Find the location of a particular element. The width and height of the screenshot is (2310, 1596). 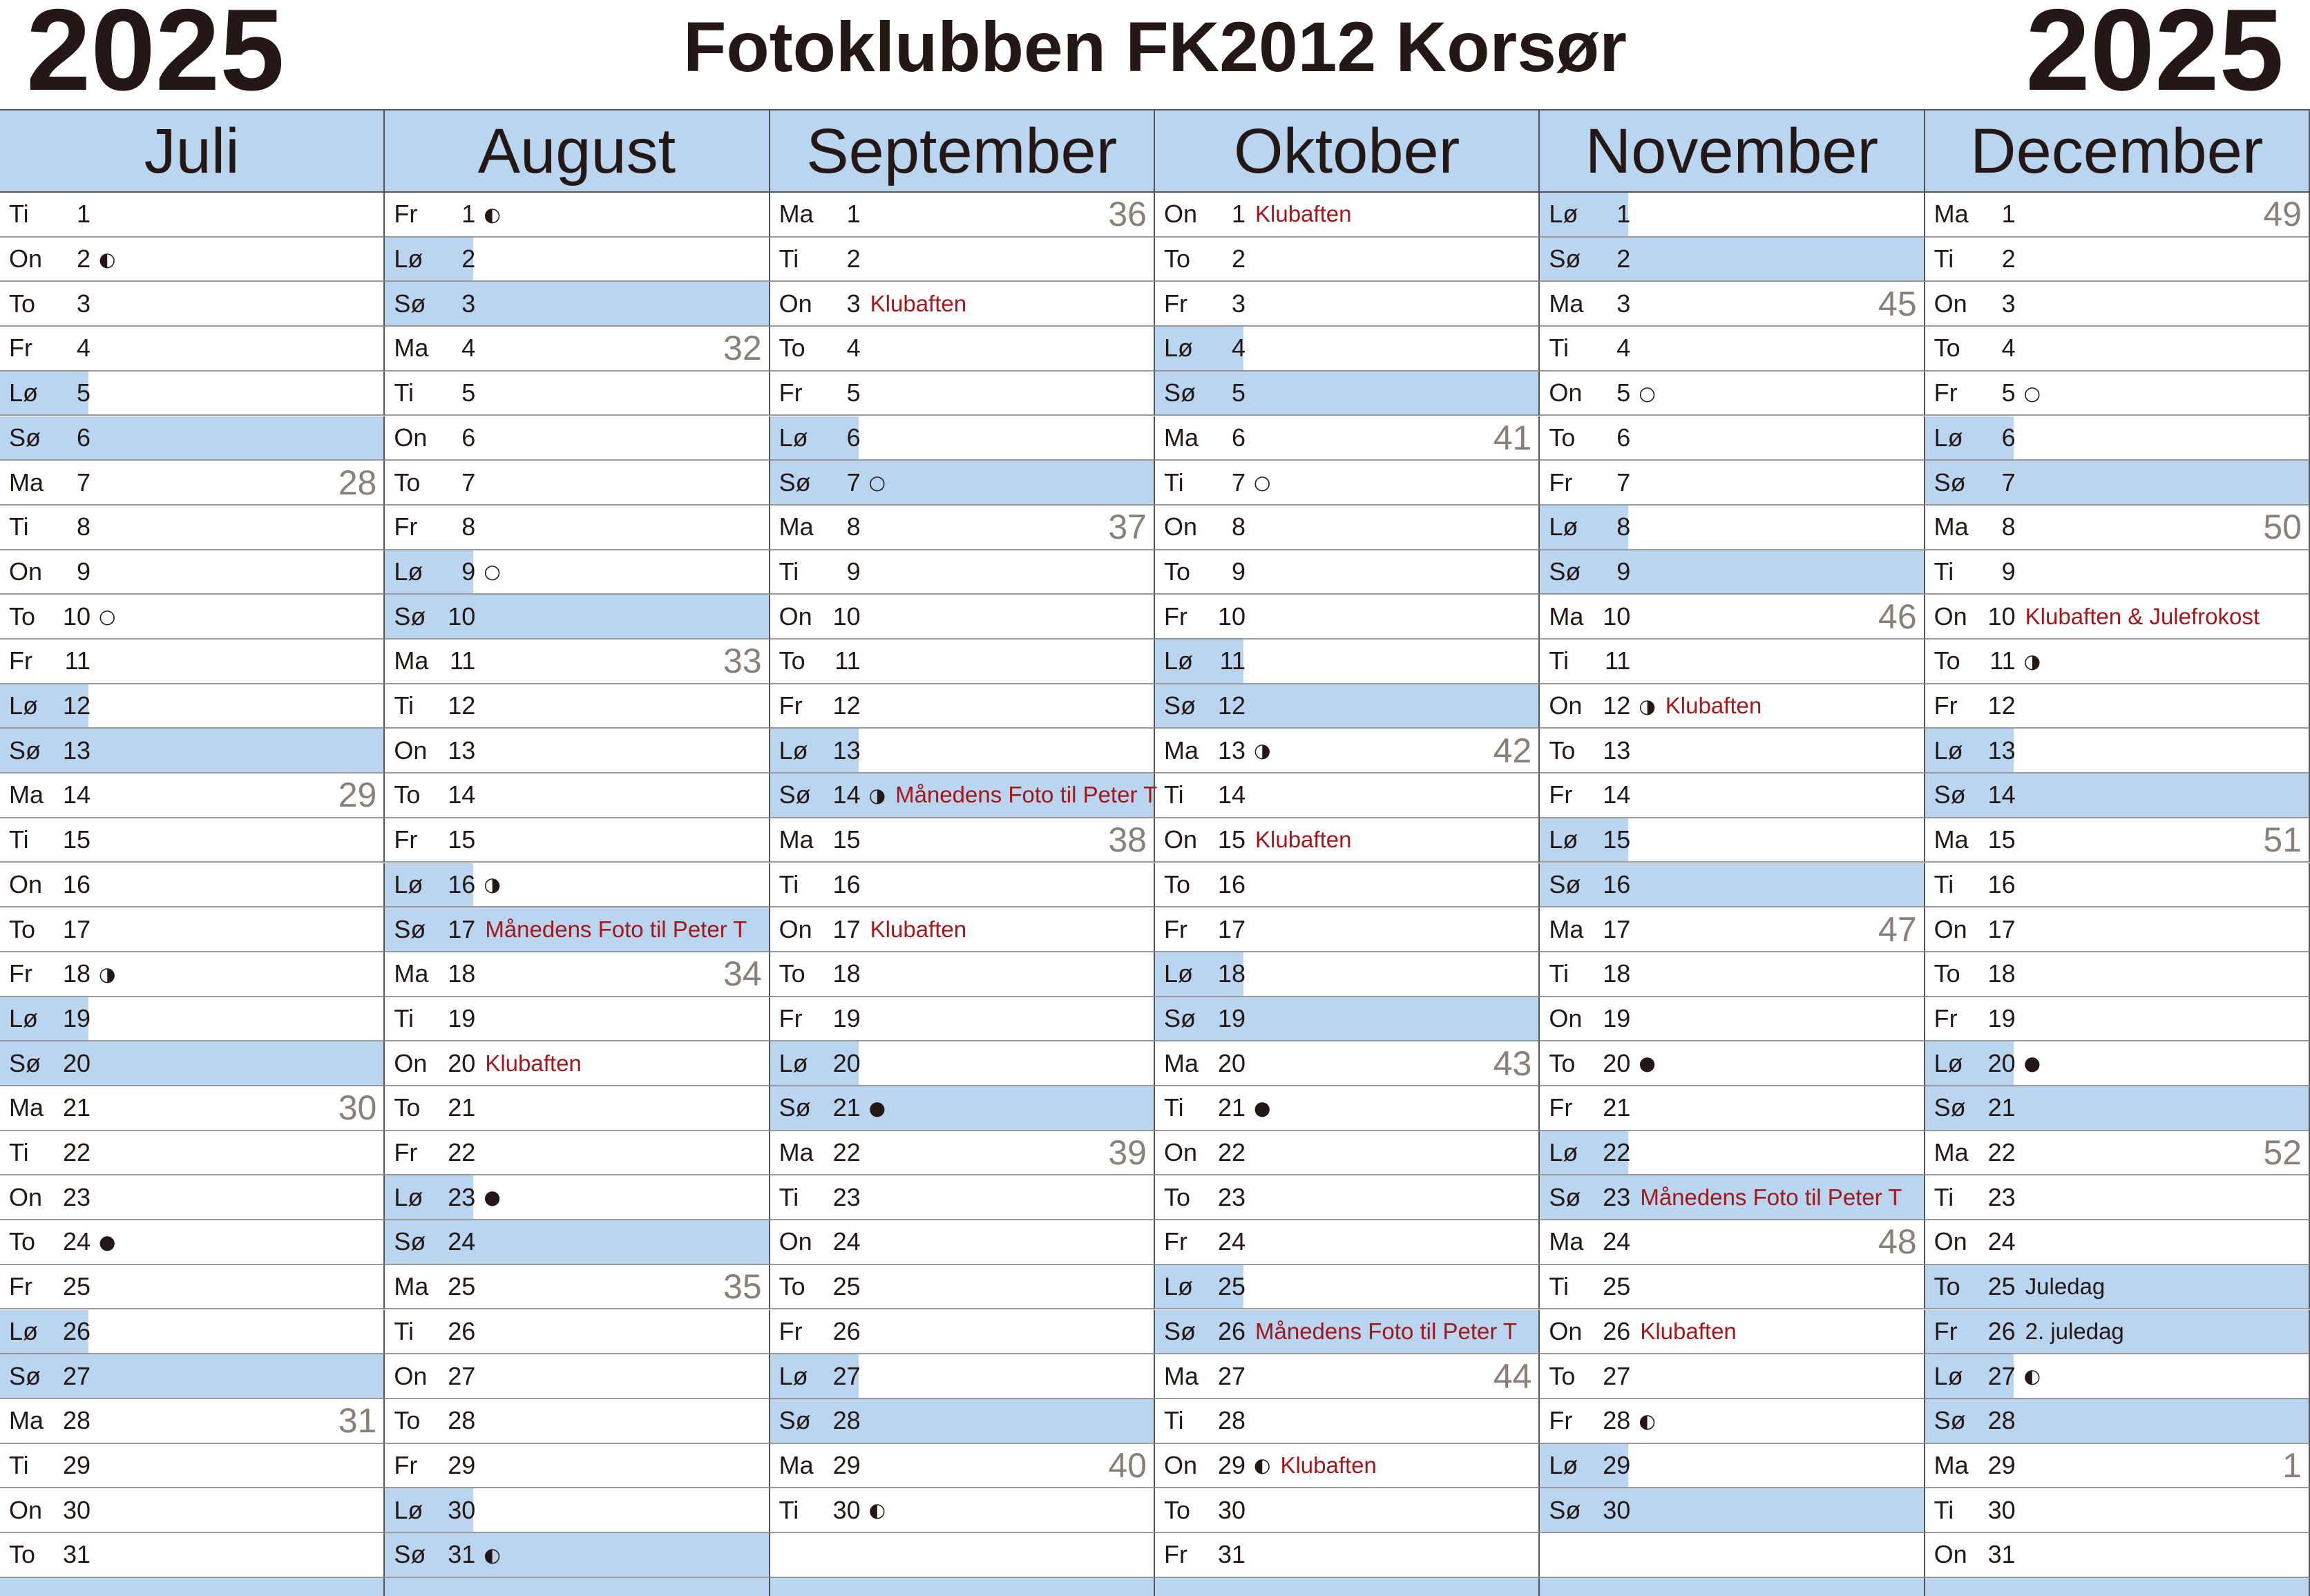

day-row: To 25 is located at coordinates (962, 1287).